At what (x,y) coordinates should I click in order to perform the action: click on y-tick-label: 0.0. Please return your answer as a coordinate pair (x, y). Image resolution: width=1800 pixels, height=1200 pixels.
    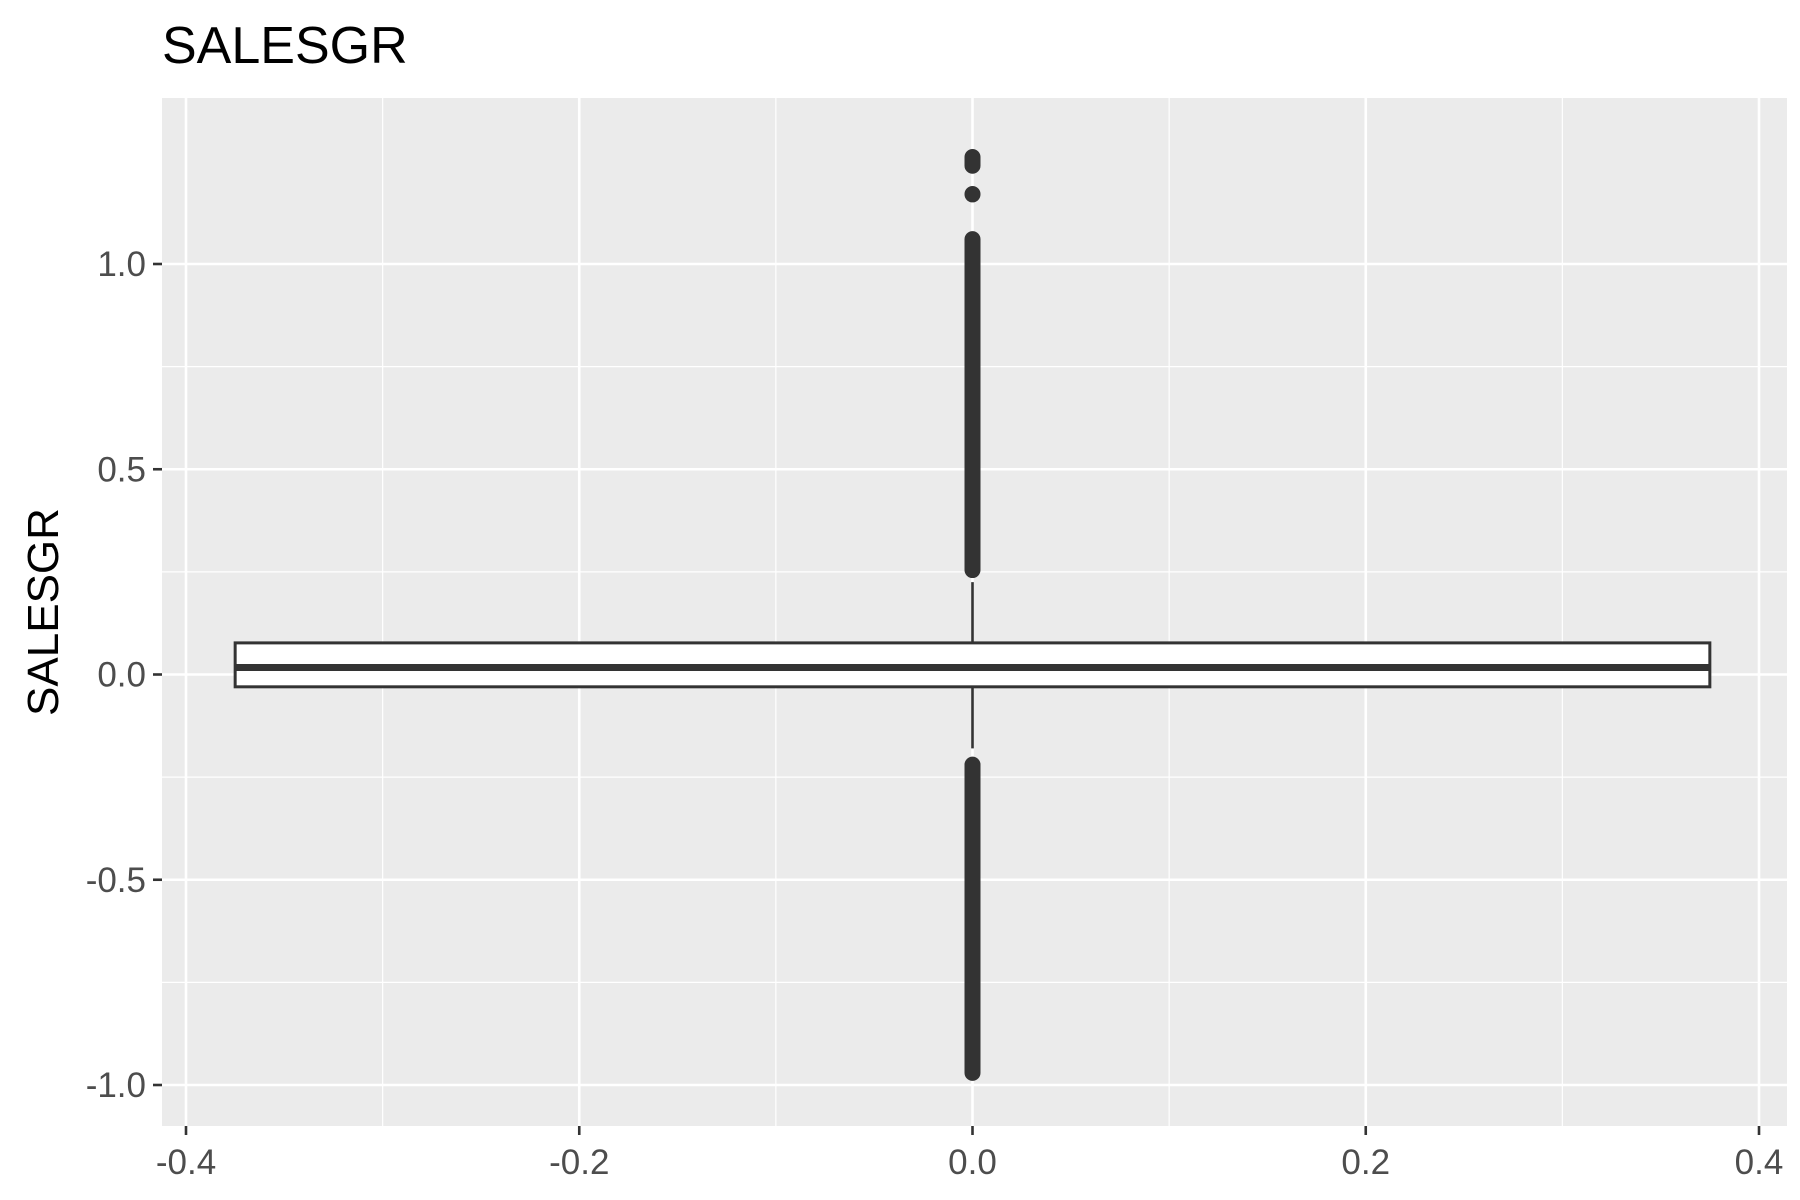
    Looking at the image, I should click on (121, 675).